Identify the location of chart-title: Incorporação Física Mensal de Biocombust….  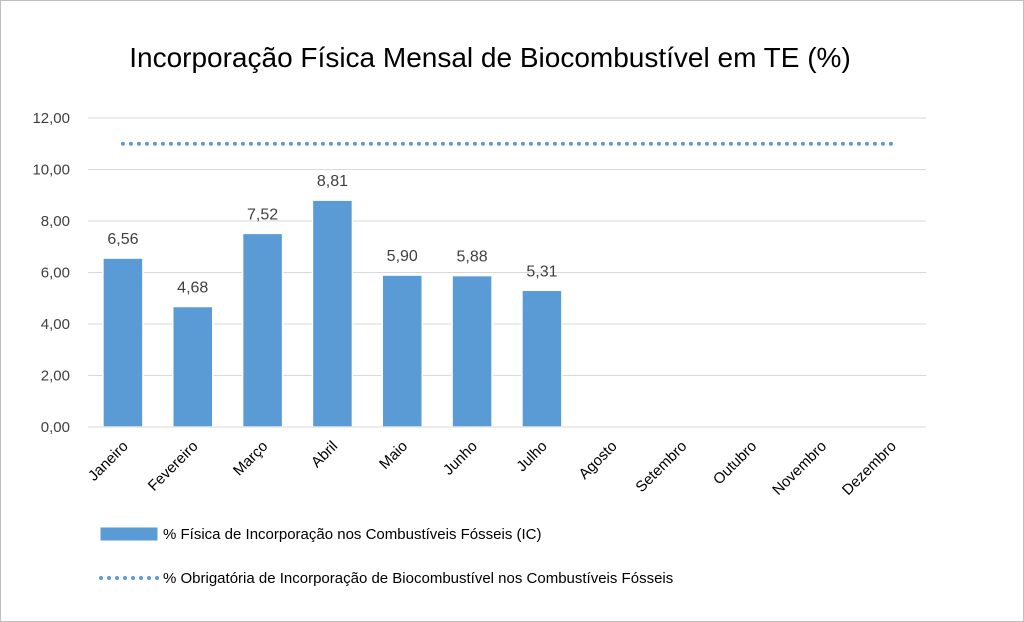
(490, 57).